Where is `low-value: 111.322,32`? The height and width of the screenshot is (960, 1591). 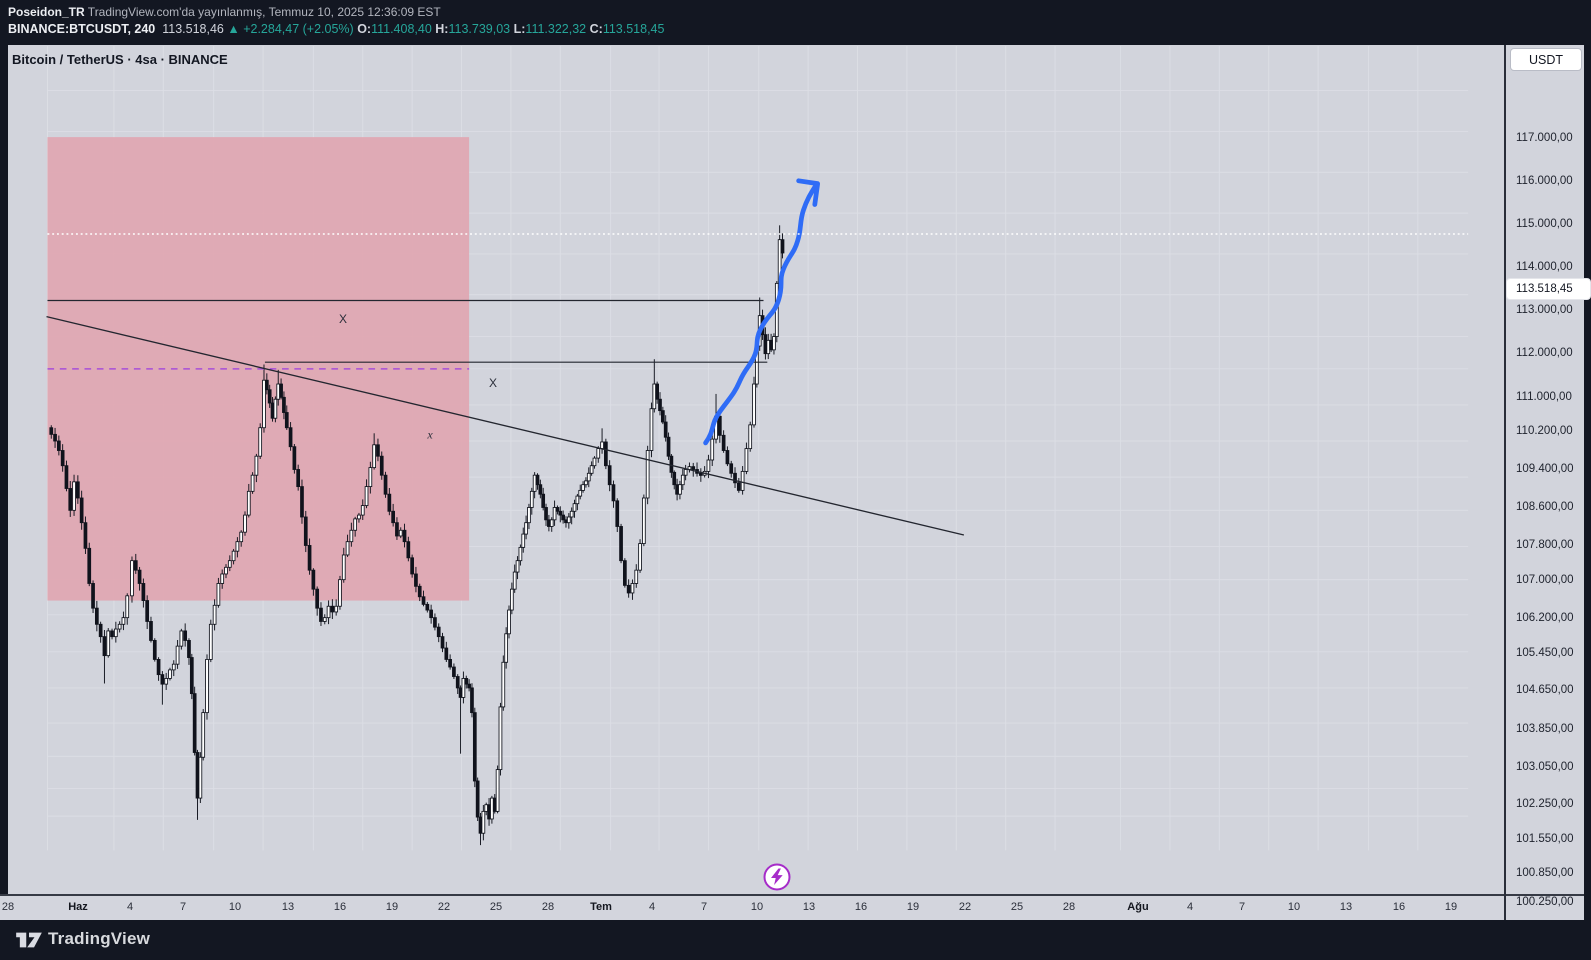 low-value: 111.322,32 is located at coordinates (556, 29).